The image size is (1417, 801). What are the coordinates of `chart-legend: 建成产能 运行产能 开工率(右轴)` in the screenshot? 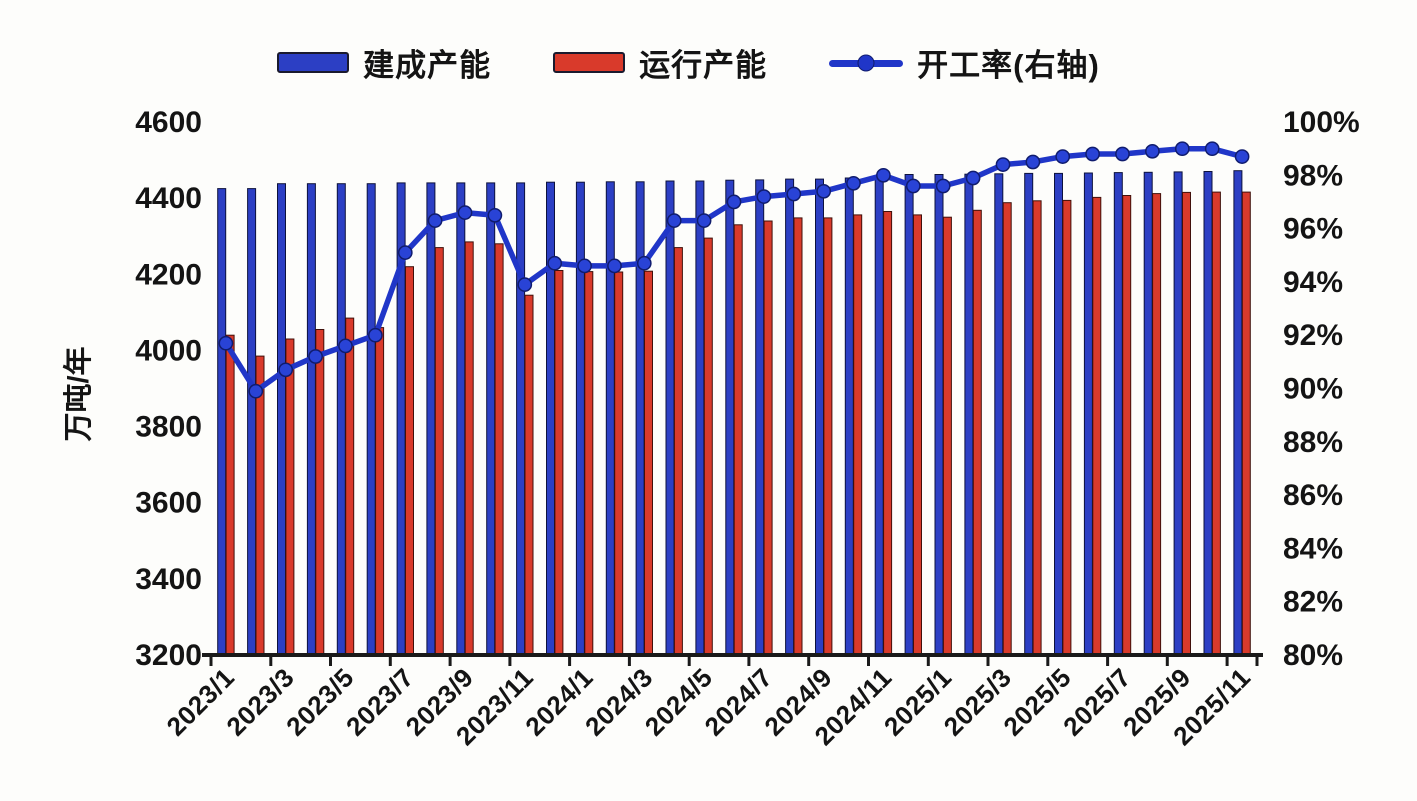 It's located at (688, 62).